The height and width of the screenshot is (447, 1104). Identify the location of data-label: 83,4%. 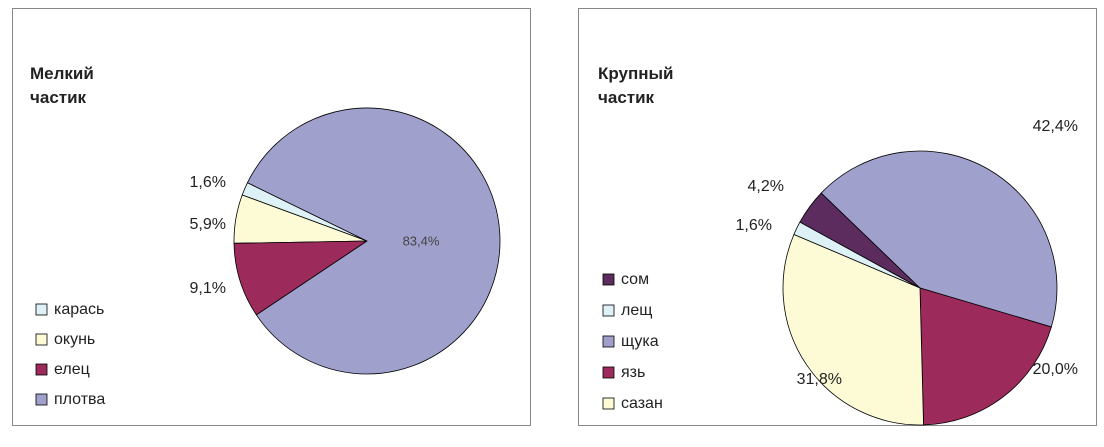
(421, 240).